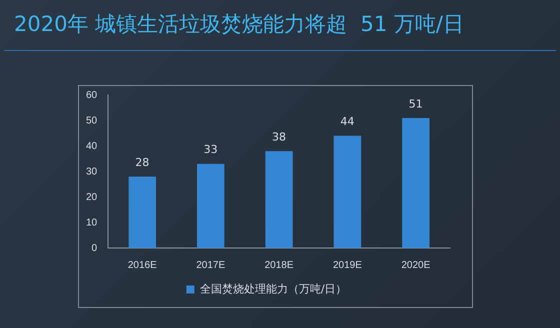 The height and width of the screenshot is (328, 560). Describe the element at coordinates (92, 172) in the screenshot. I see `y-tick-label: 30` at that location.